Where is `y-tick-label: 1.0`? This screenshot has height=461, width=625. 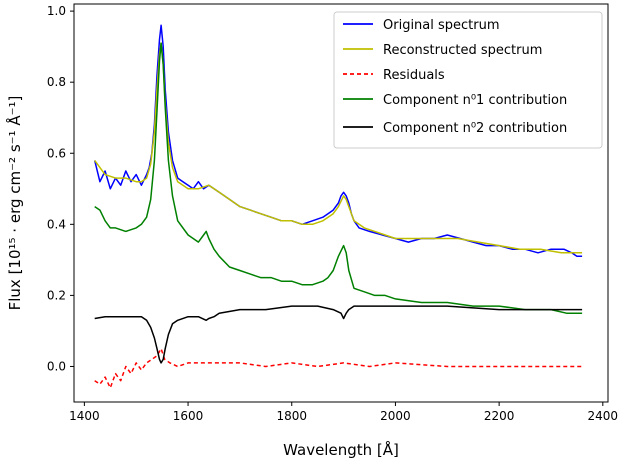 y-tick-label: 1.0 is located at coordinates (56, 11).